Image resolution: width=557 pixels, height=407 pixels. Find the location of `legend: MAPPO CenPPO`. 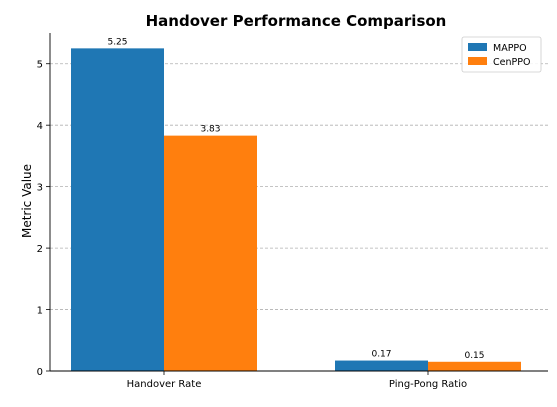

legend: MAPPO CenPPO is located at coordinates (501, 54).